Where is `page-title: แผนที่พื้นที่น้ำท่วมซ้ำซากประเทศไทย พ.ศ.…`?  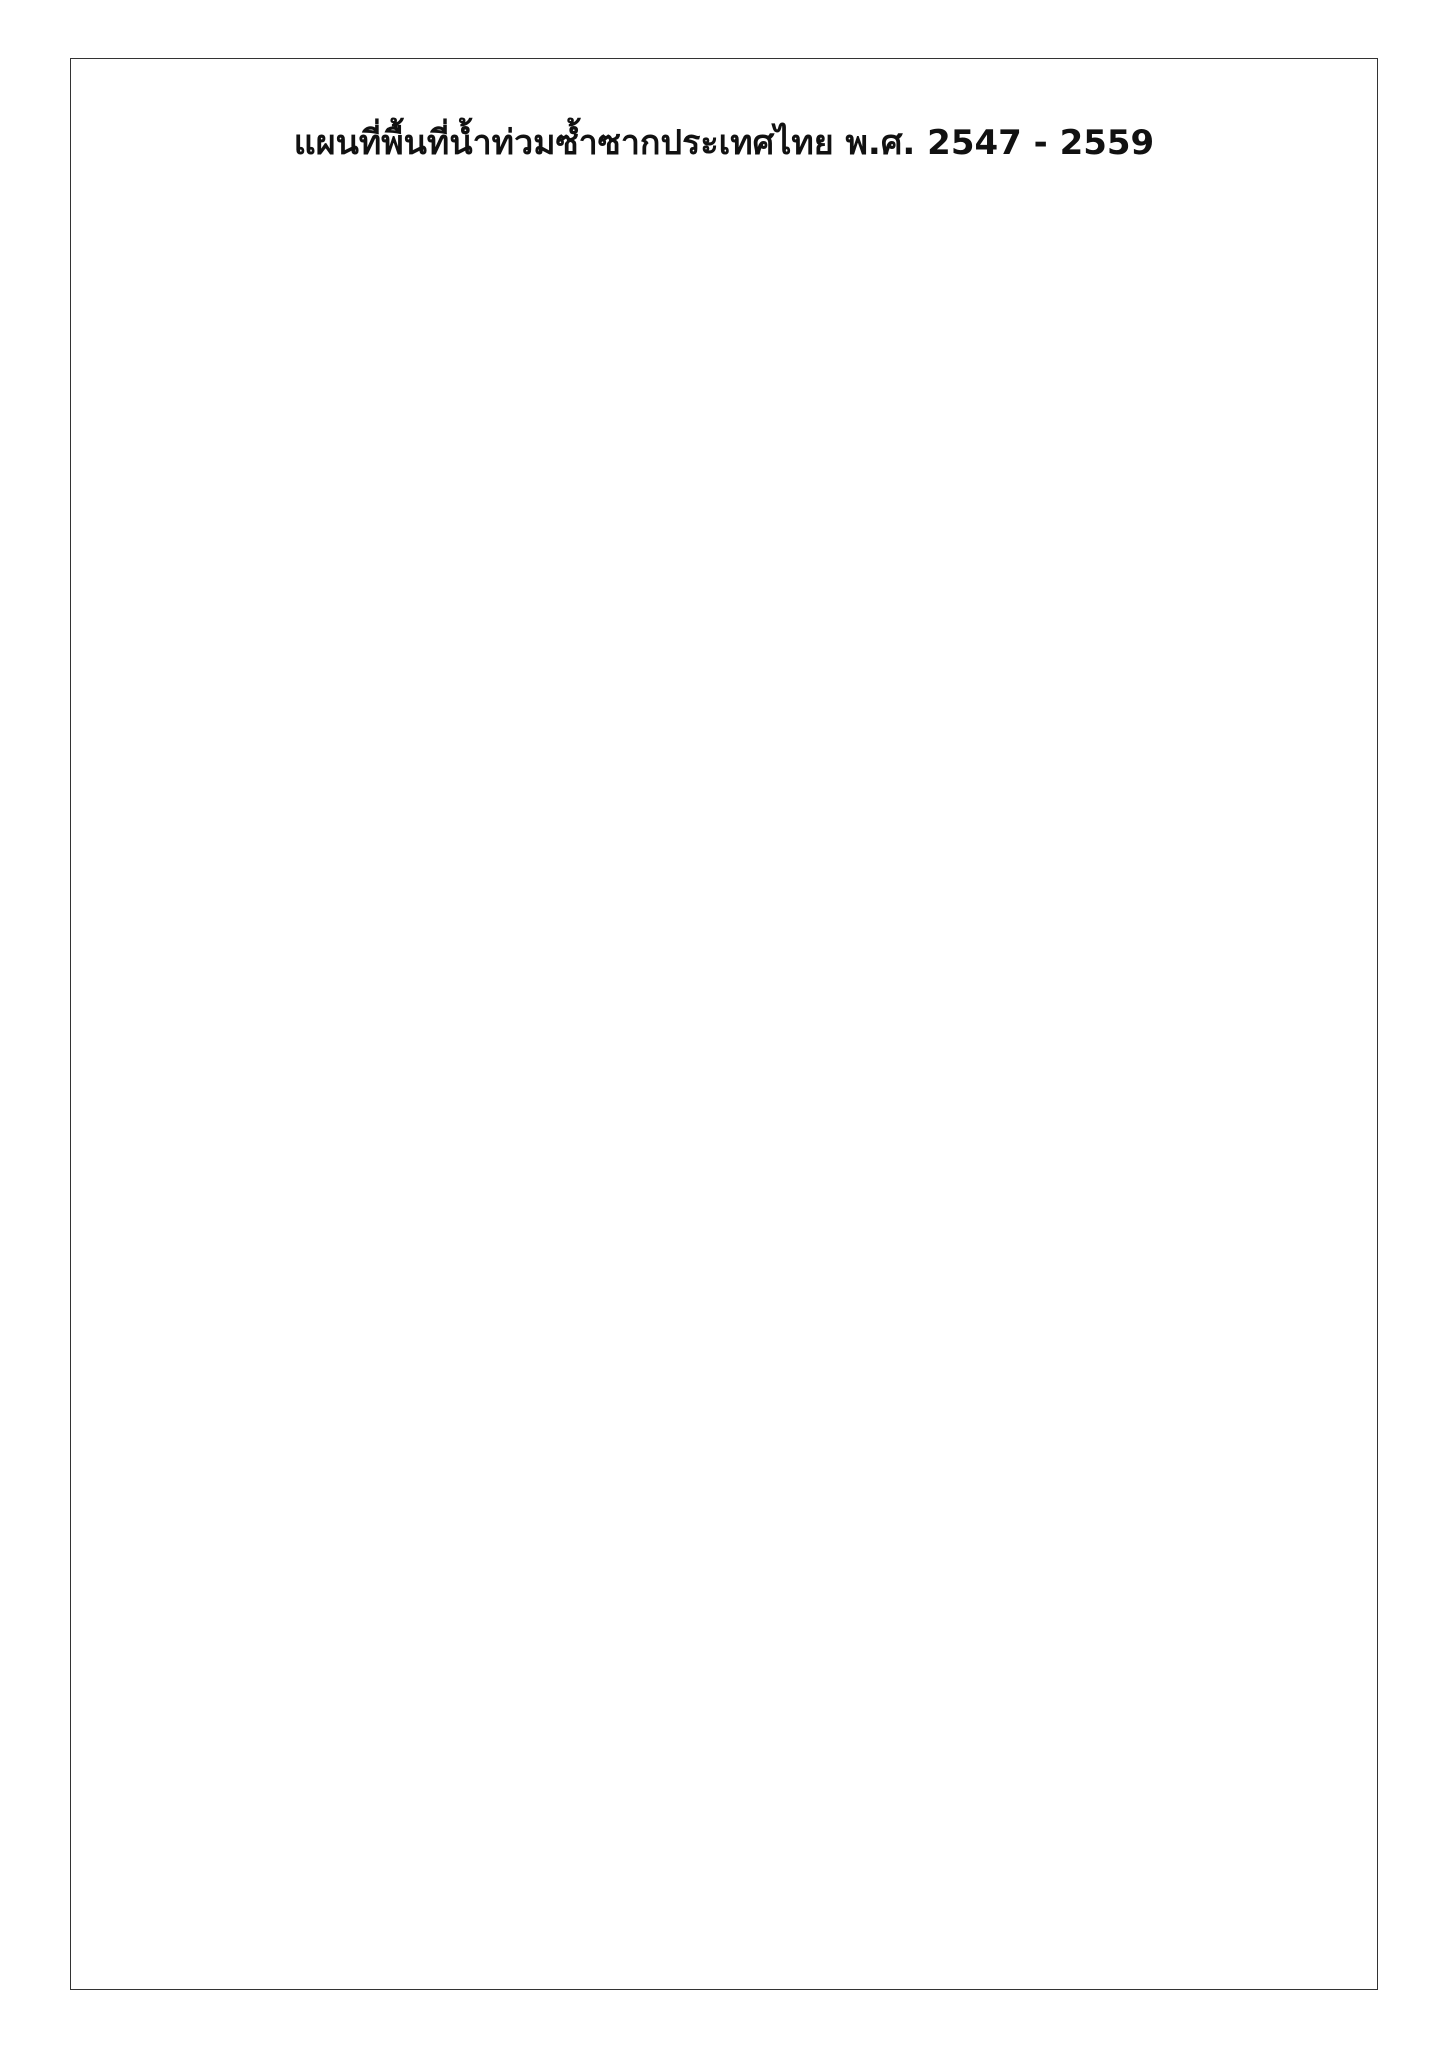
page-title: แผนที่พื้นที่น้ำท่วมซ้ำซากประเทศไทย พ.ศ.… is located at coordinates (724, 143).